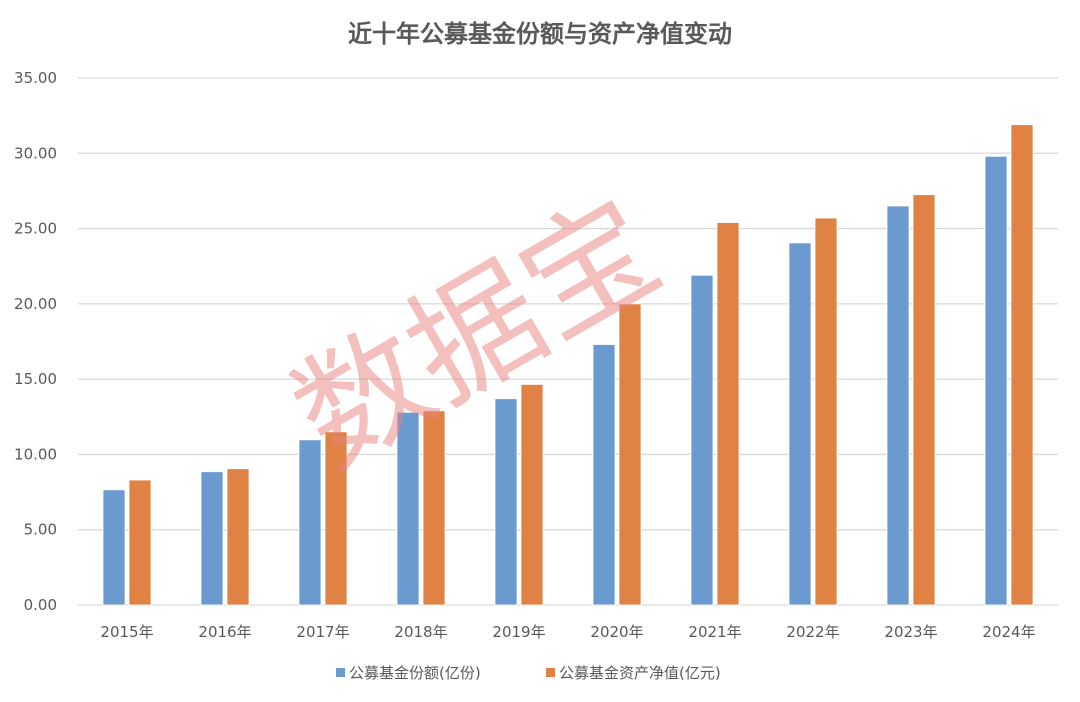 The height and width of the screenshot is (702, 1080). What do you see at coordinates (616, 632) in the screenshot?
I see `x-tick-label: 2020年` at bounding box center [616, 632].